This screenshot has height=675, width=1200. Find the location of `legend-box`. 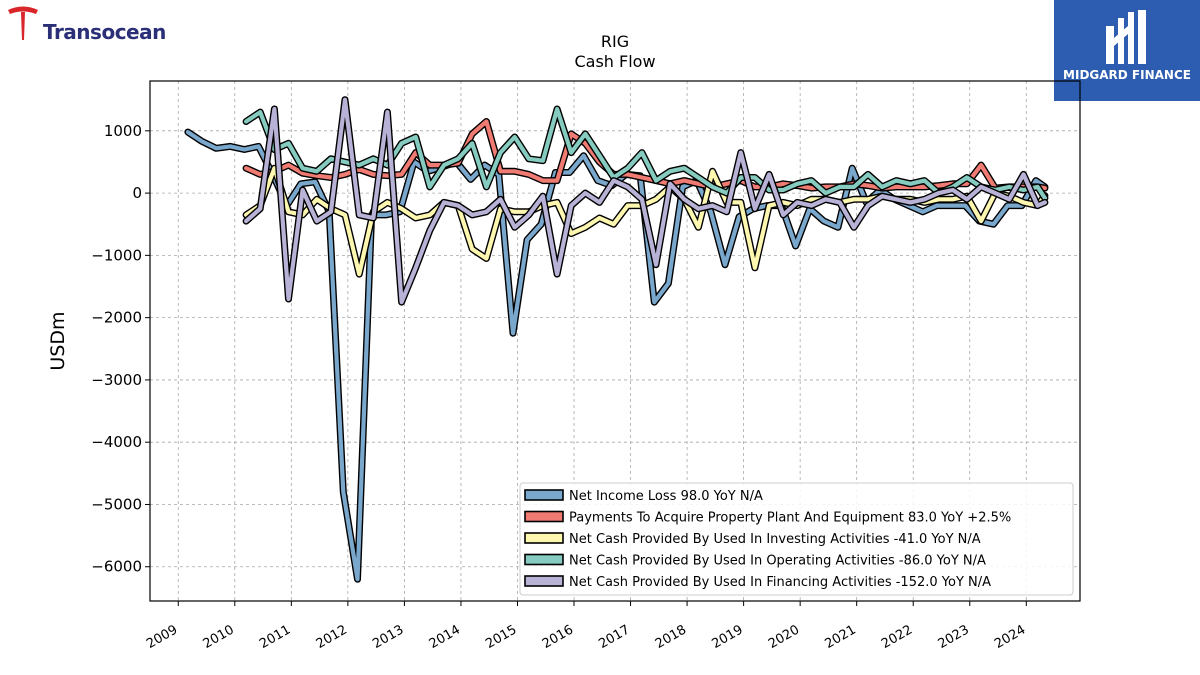

legend-box is located at coordinates (796, 539).